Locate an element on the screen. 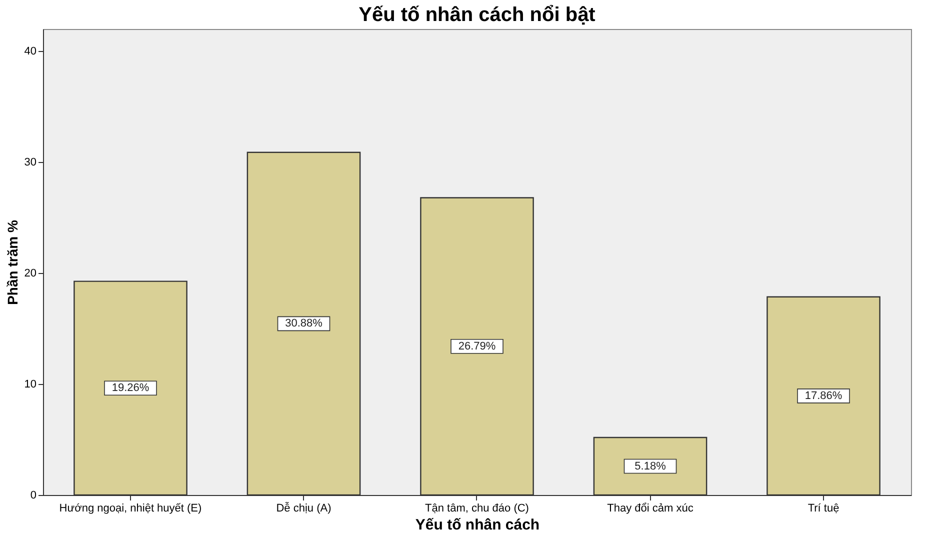  x-axis-title: Yếu tố nhân cách is located at coordinates (477, 525).